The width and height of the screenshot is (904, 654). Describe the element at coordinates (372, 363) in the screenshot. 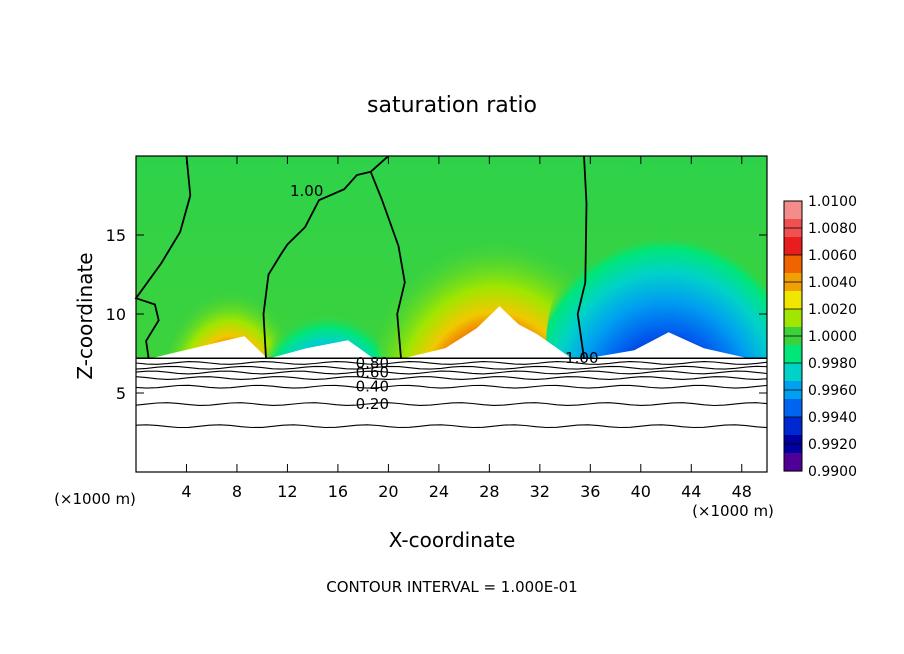

I see `contour-label-3: 0.80` at that location.